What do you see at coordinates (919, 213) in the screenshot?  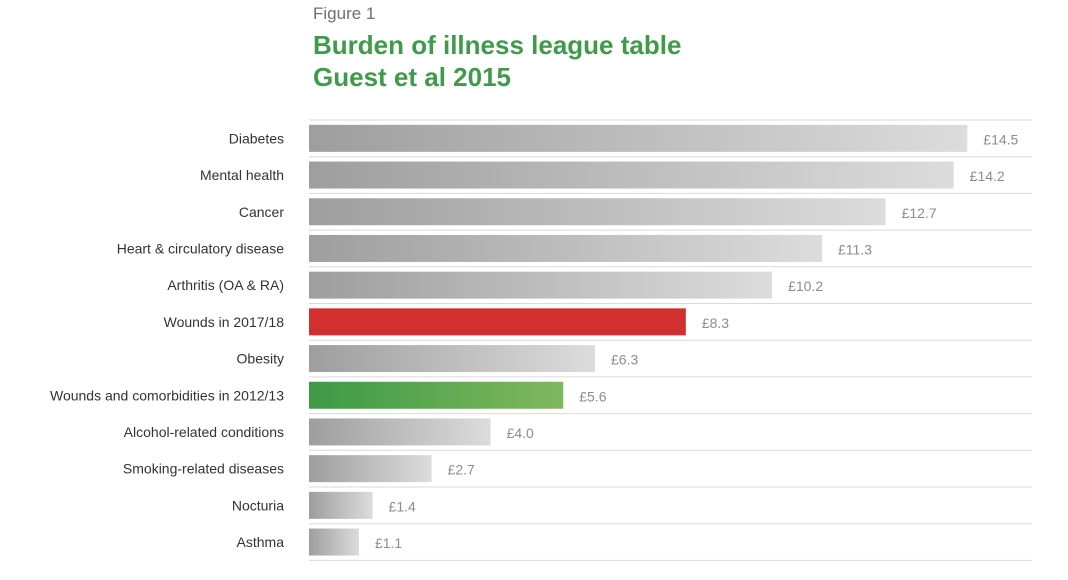 I see `value-label: £12.7` at bounding box center [919, 213].